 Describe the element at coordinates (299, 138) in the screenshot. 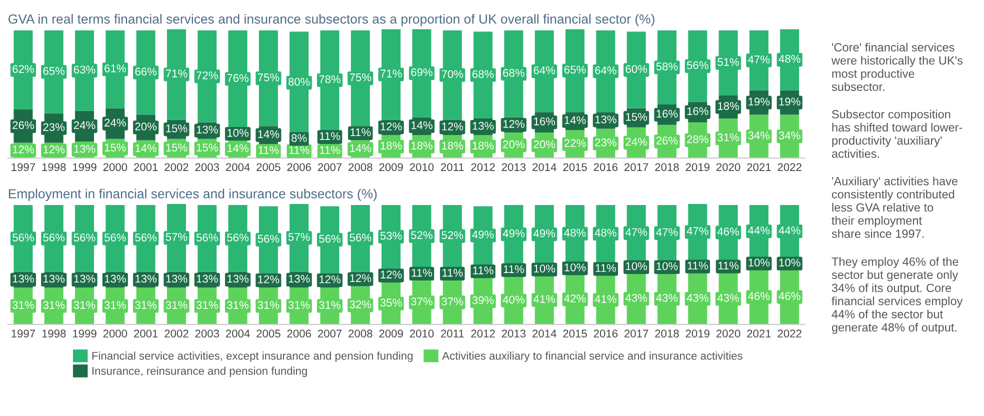

I see `data-label: 8%` at that location.